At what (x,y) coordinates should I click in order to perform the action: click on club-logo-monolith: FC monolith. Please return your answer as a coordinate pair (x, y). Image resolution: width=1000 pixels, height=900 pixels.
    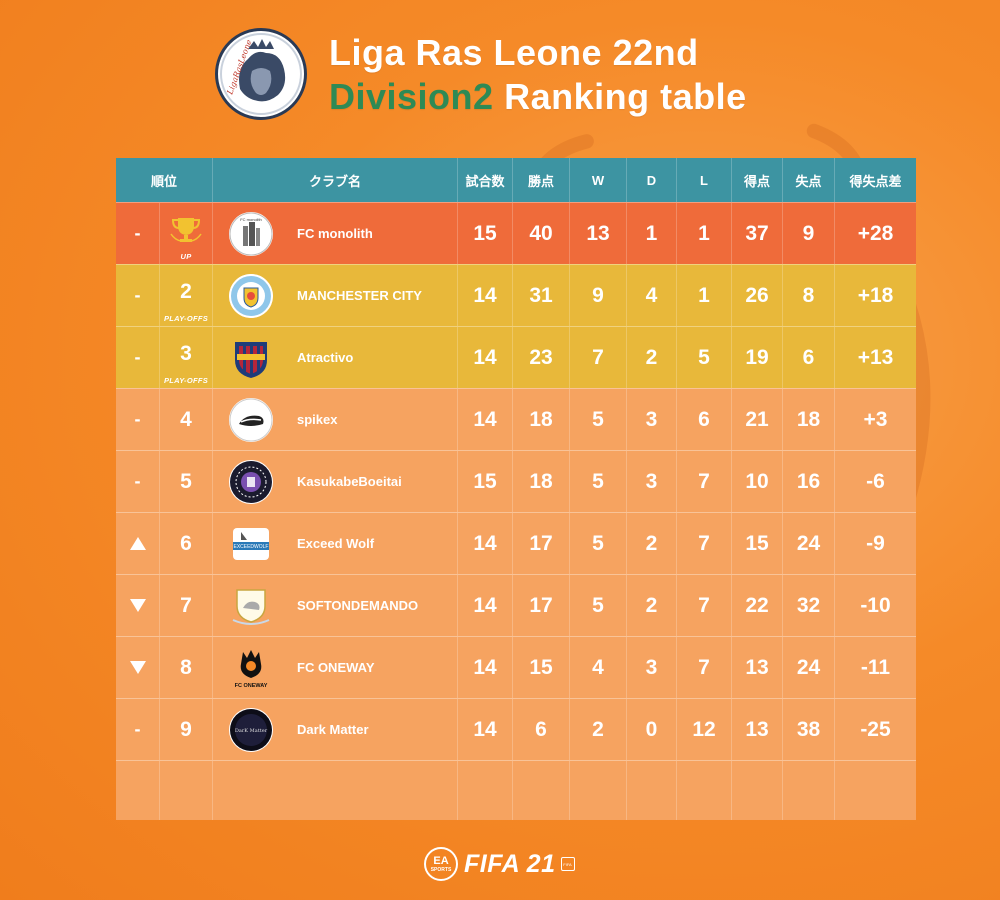
    Looking at the image, I should click on (251, 233).